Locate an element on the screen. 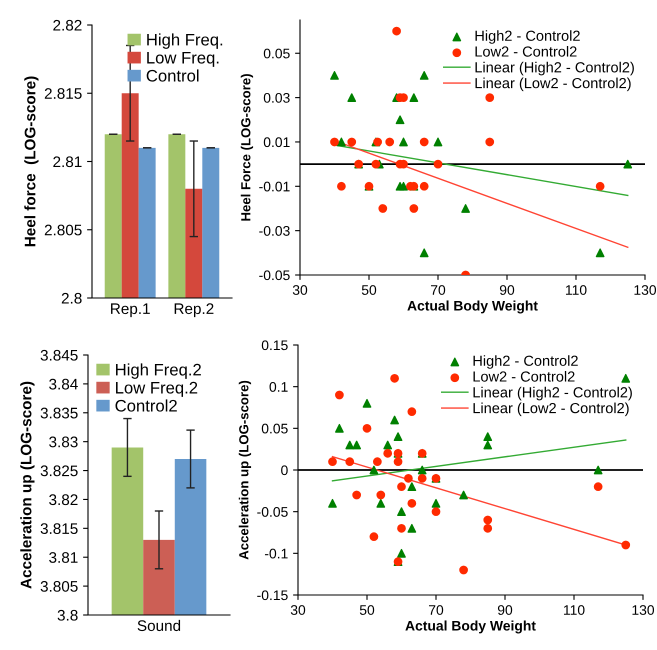 This screenshot has width=657, height=650. y-tick-label: 3.81 is located at coordinates (63, 557).